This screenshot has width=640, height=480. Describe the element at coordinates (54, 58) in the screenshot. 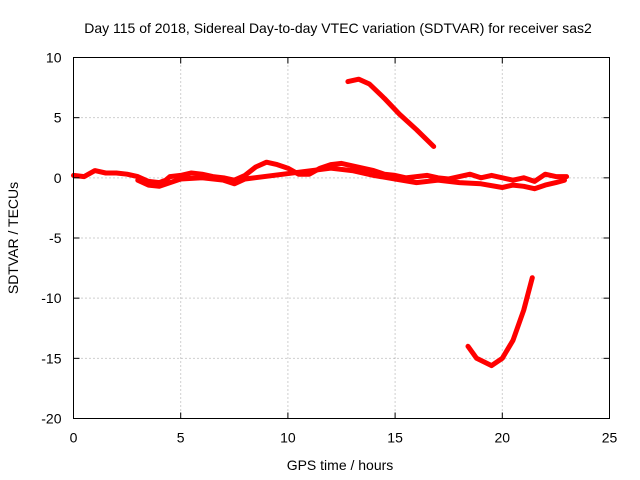

I see `y-tick-label: 10` at that location.